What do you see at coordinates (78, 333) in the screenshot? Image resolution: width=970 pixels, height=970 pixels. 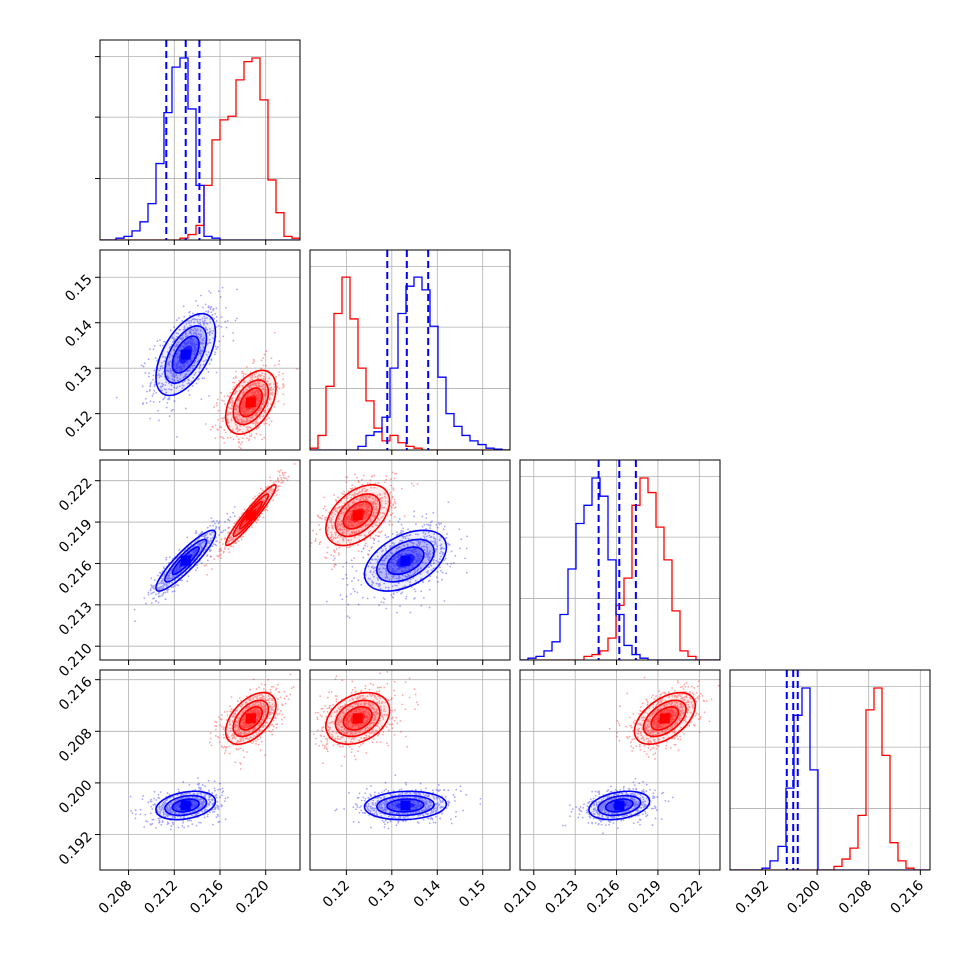 I see `y-tick-label: 0.14` at bounding box center [78, 333].